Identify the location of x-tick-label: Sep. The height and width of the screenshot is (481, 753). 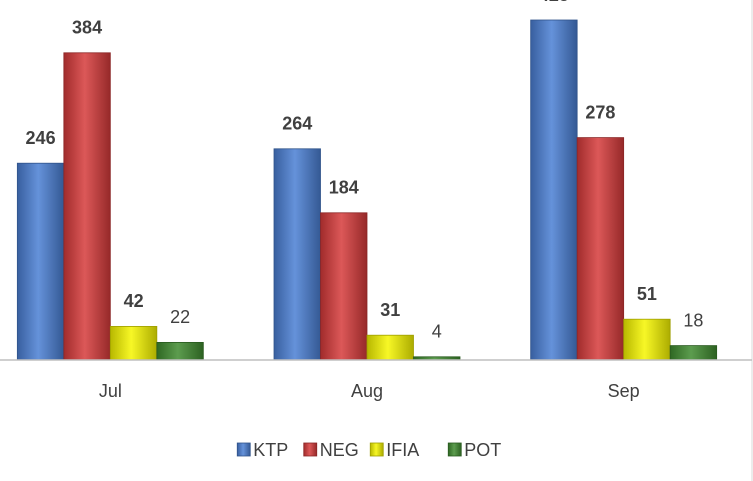
(624, 391).